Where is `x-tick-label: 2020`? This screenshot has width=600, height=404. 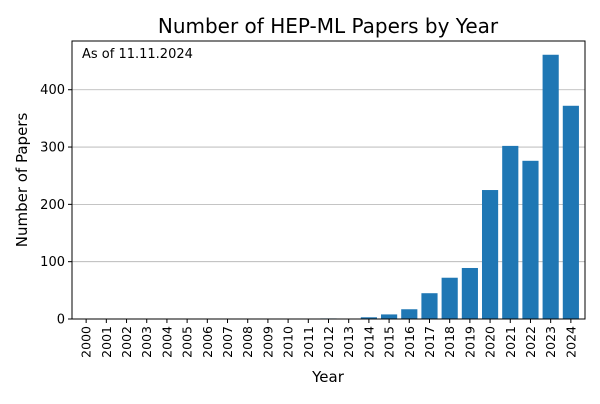 x-tick-label: 2020 is located at coordinates (490, 342).